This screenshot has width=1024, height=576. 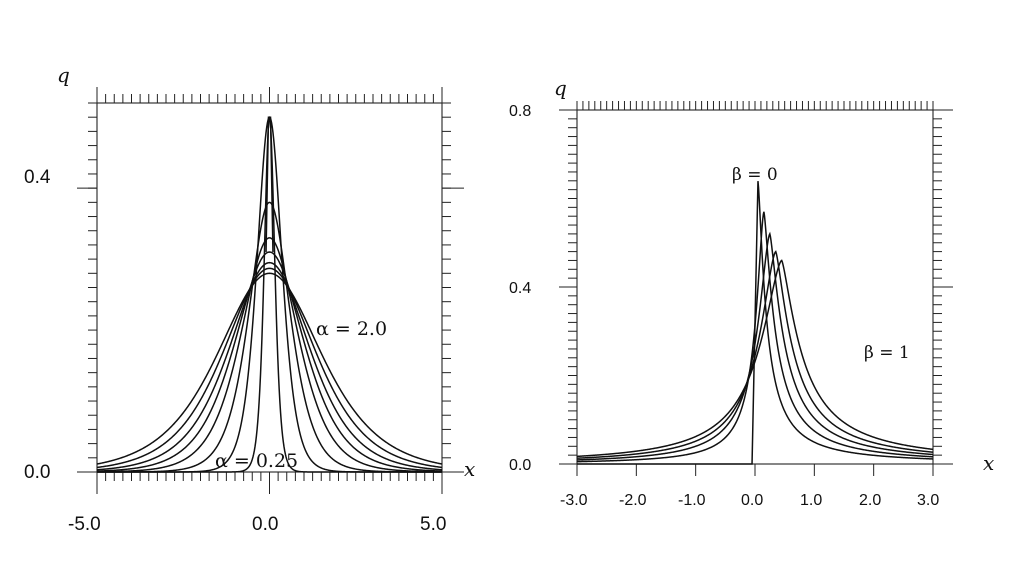 I want to click on left-x-axis-label: x, so click(x=469, y=469).